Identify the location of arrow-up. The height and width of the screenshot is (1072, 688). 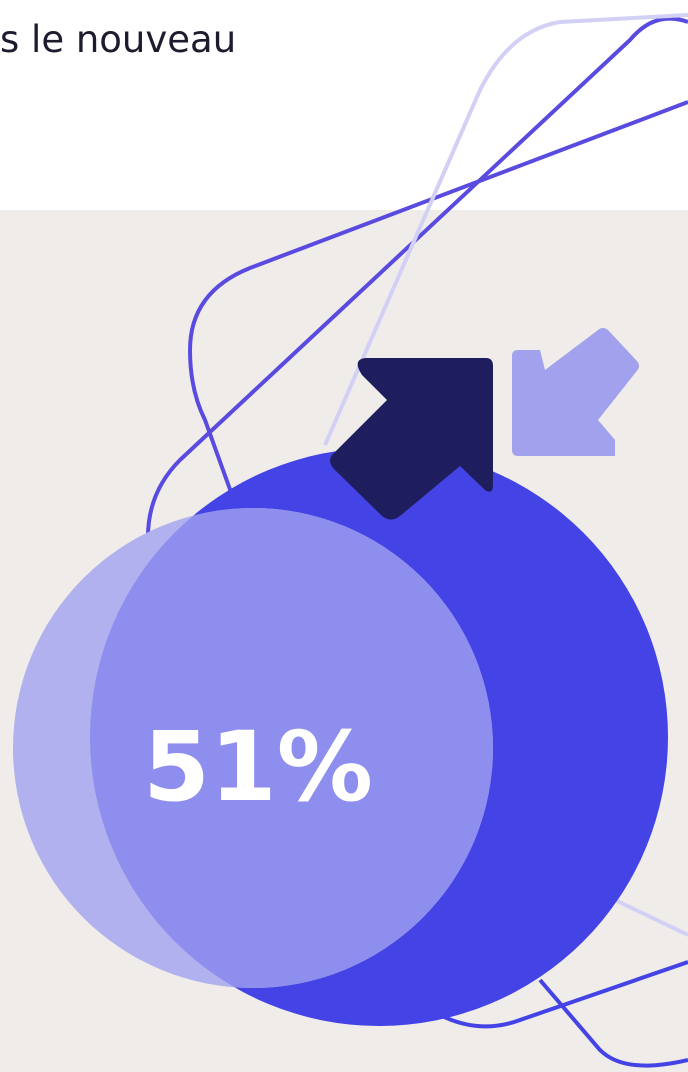
(411, 439).